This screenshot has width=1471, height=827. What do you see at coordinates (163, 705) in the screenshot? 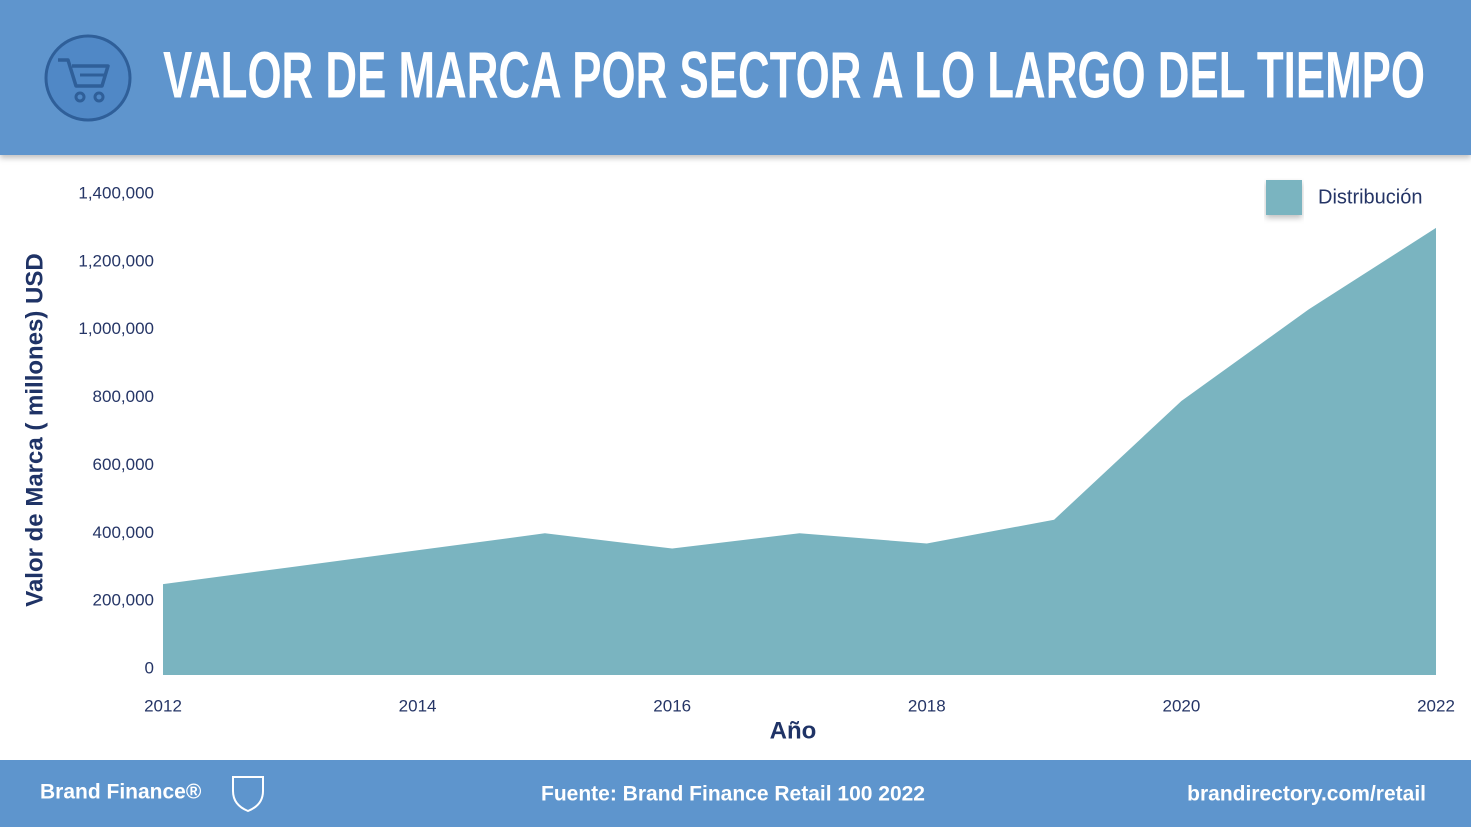
I see `x-tick-label: 2012` at bounding box center [163, 705].